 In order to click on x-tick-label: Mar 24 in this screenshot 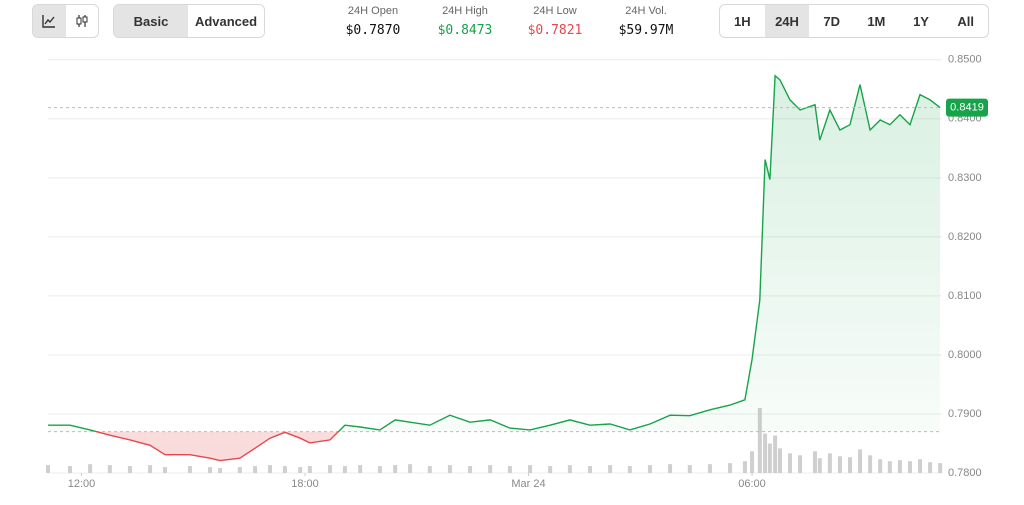, I will do `click(528, 484)`.